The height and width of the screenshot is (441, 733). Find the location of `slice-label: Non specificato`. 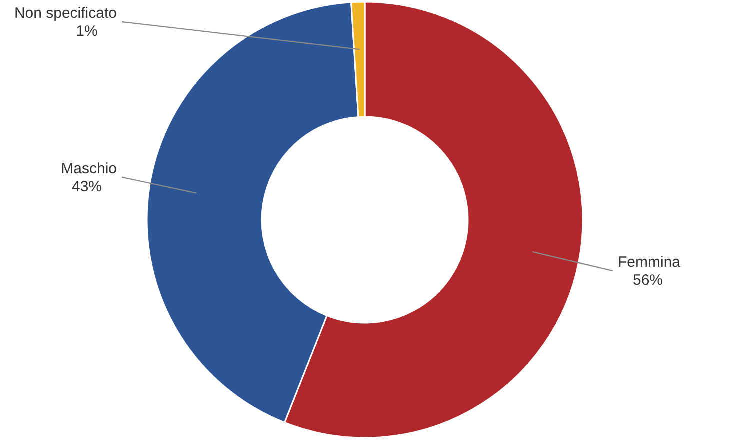

slice-label: Non specificato is located at coordinates (65, 13).